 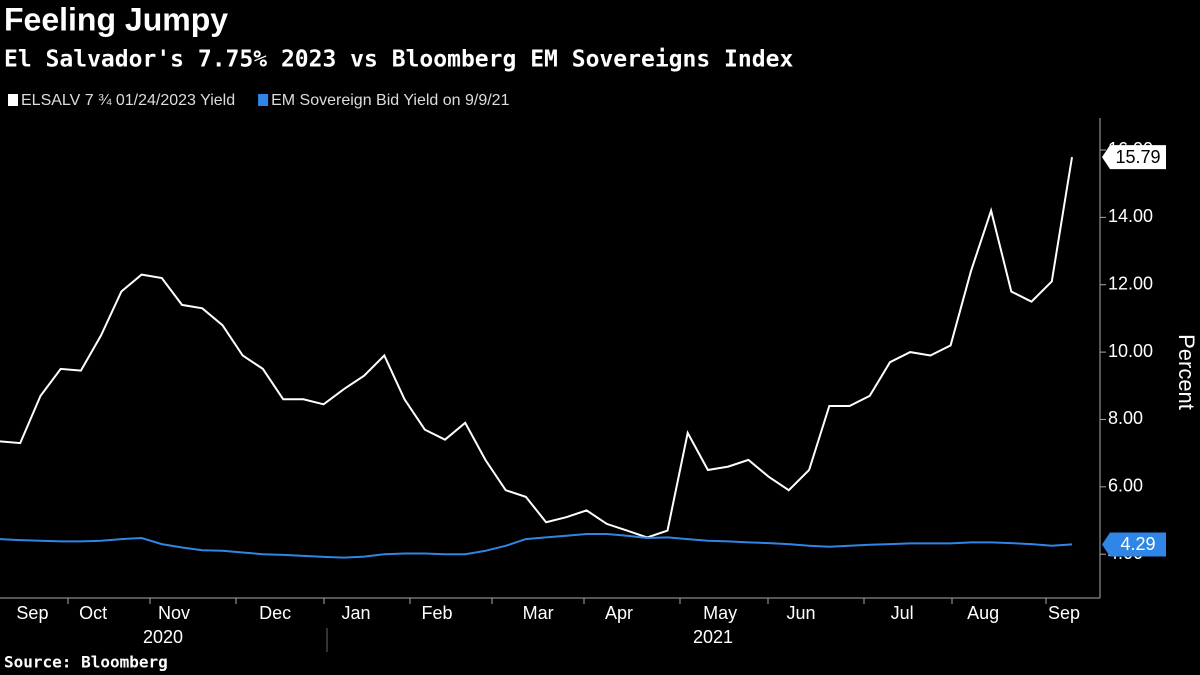 What do you see at coordinates (619, 613) in the screenshot?
I see `x-tick-label: Apr` at bounding box center [619, 613].